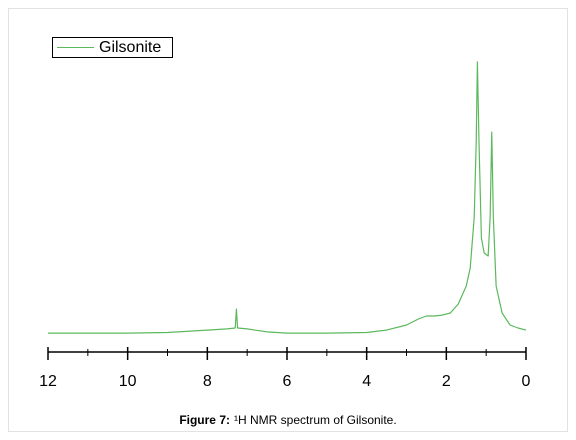 The width and height of the screenshot is (576, 440). Describe the element at coordinates (204, 420) in the screenshot. I see `caption-label: Figure 7:` at that location.